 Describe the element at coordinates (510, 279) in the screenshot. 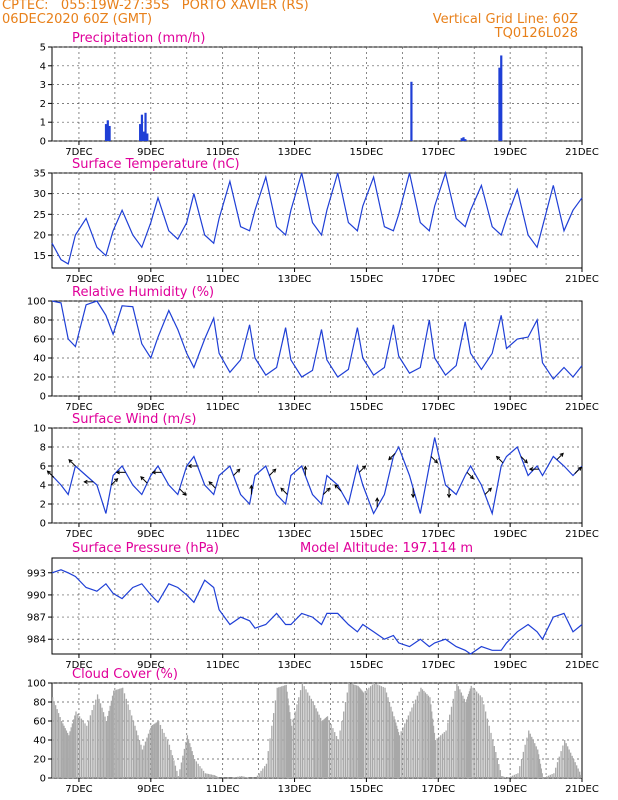

I see `x-tick-label: 19DEC` at that location.